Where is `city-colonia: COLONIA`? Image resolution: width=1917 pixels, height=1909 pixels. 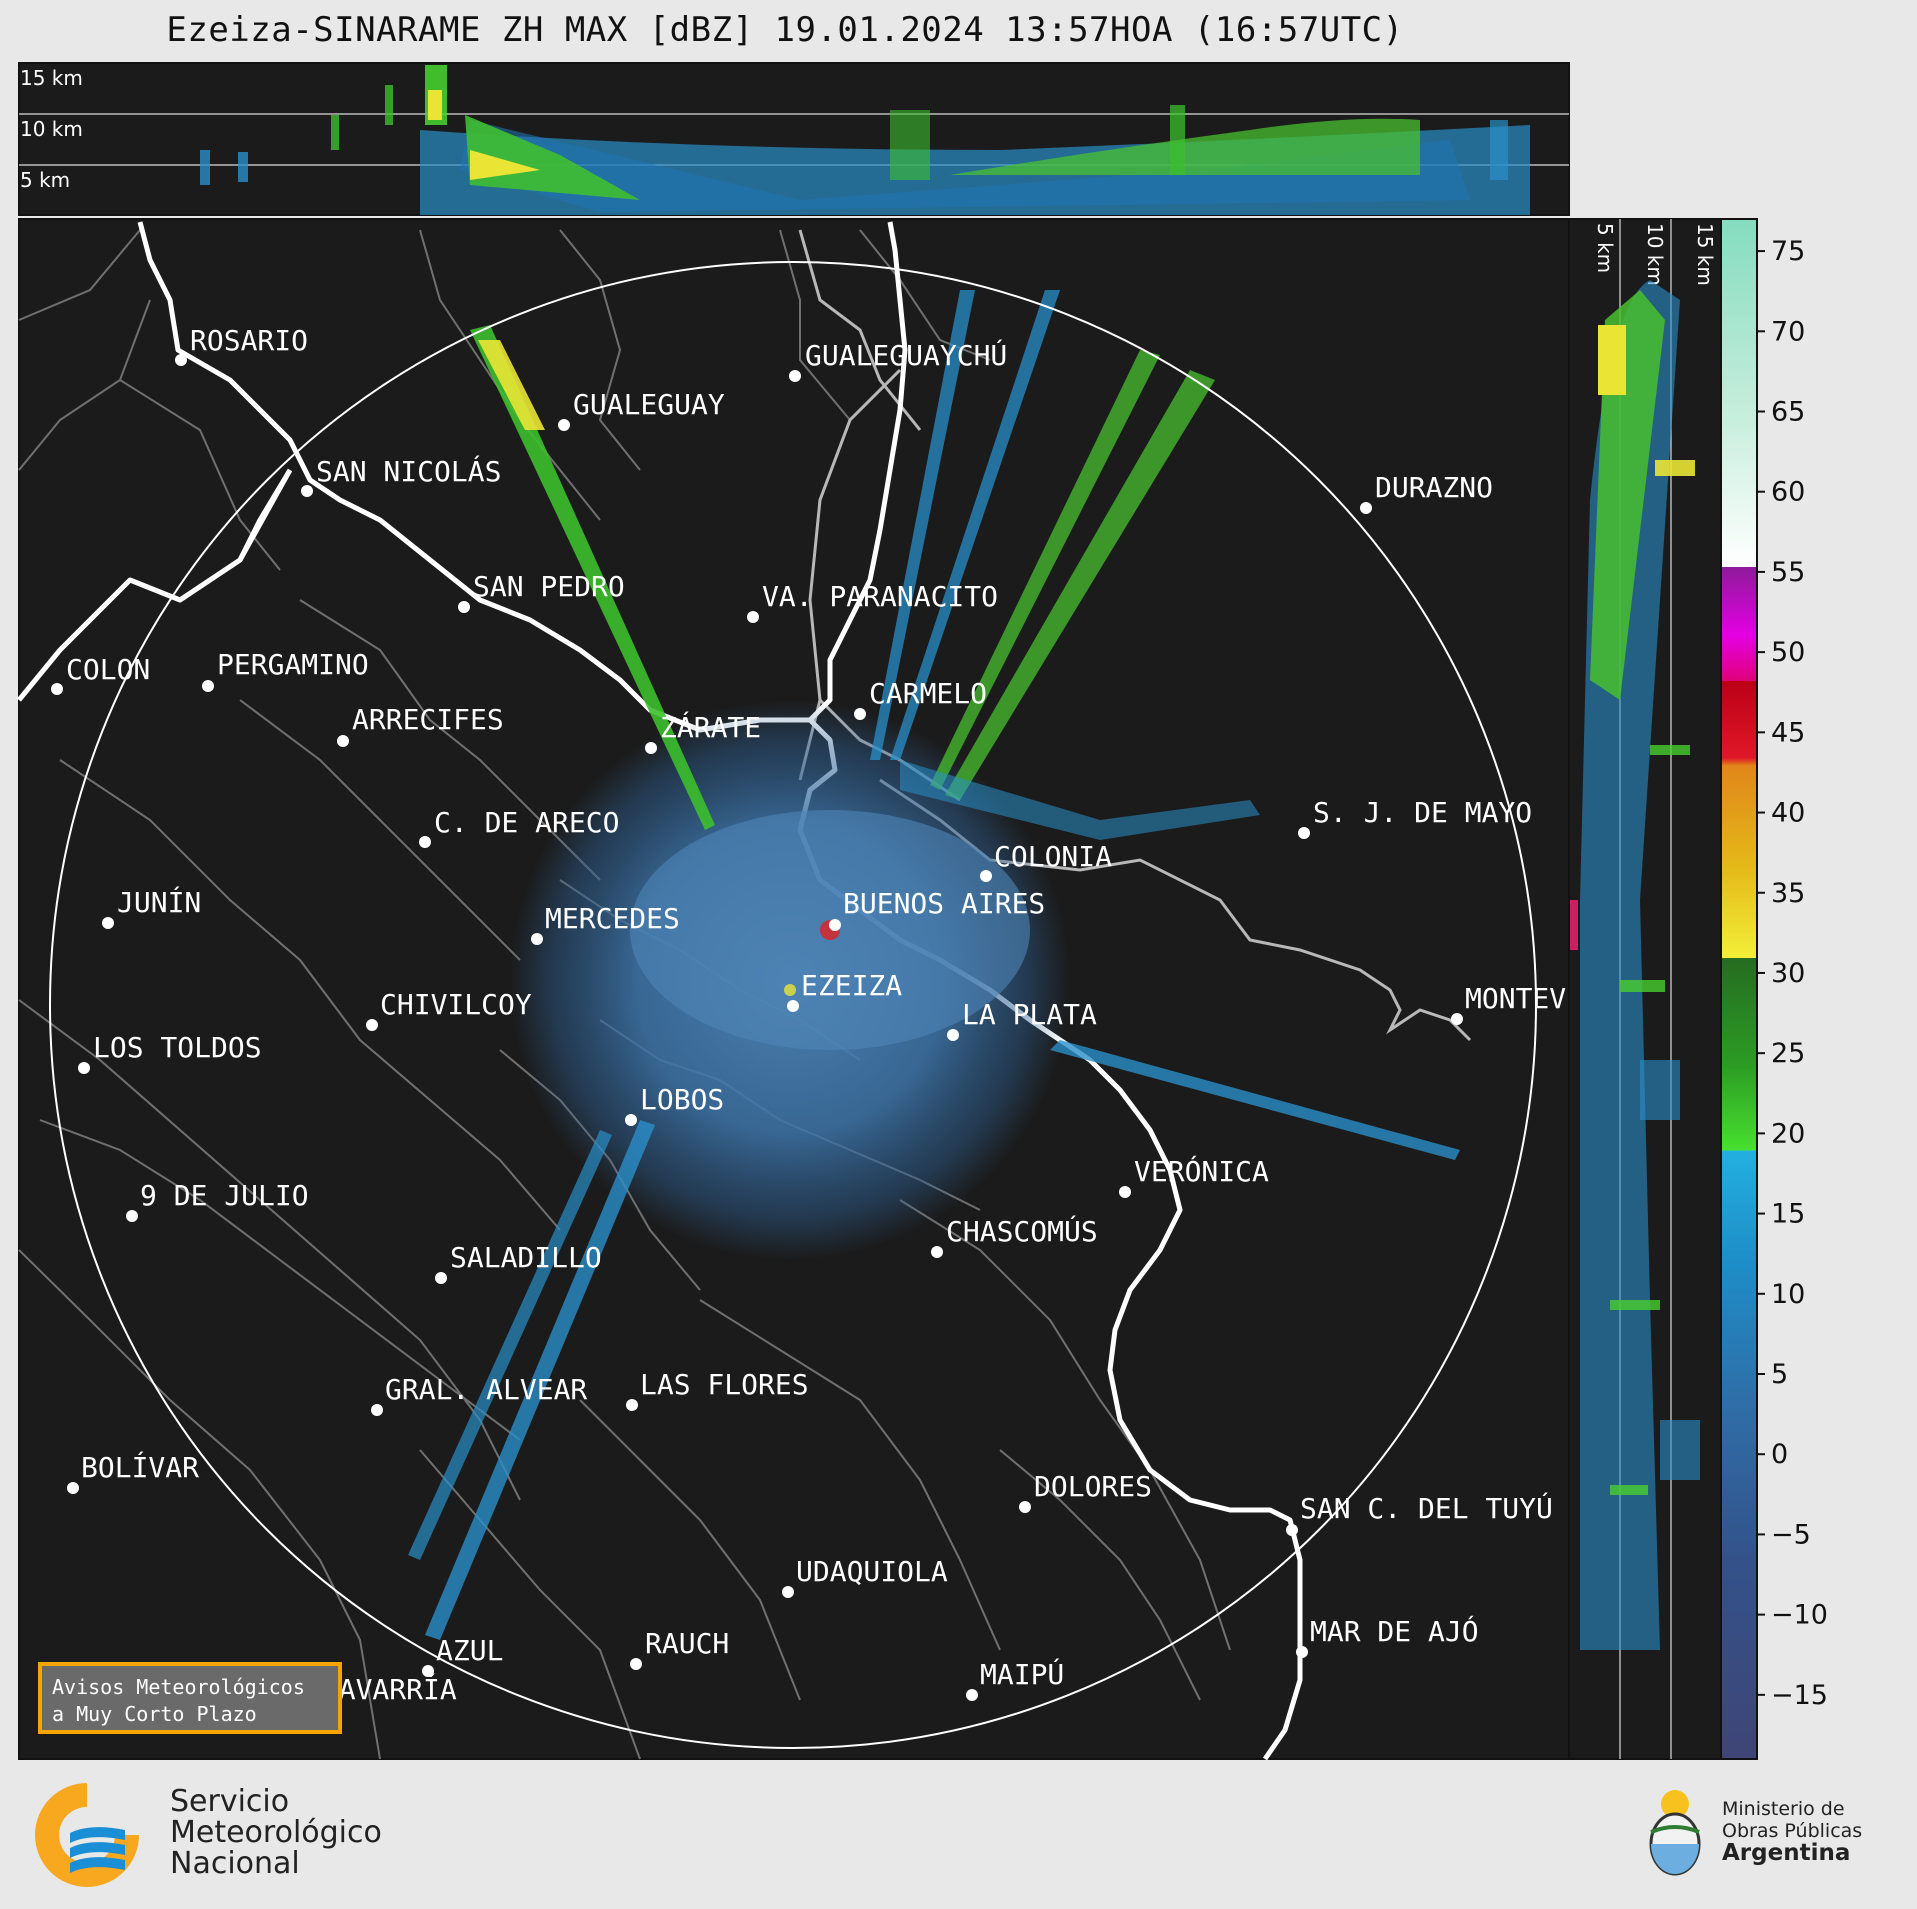
city-colonia: COLONIA is located at coordinates (1046, 861).